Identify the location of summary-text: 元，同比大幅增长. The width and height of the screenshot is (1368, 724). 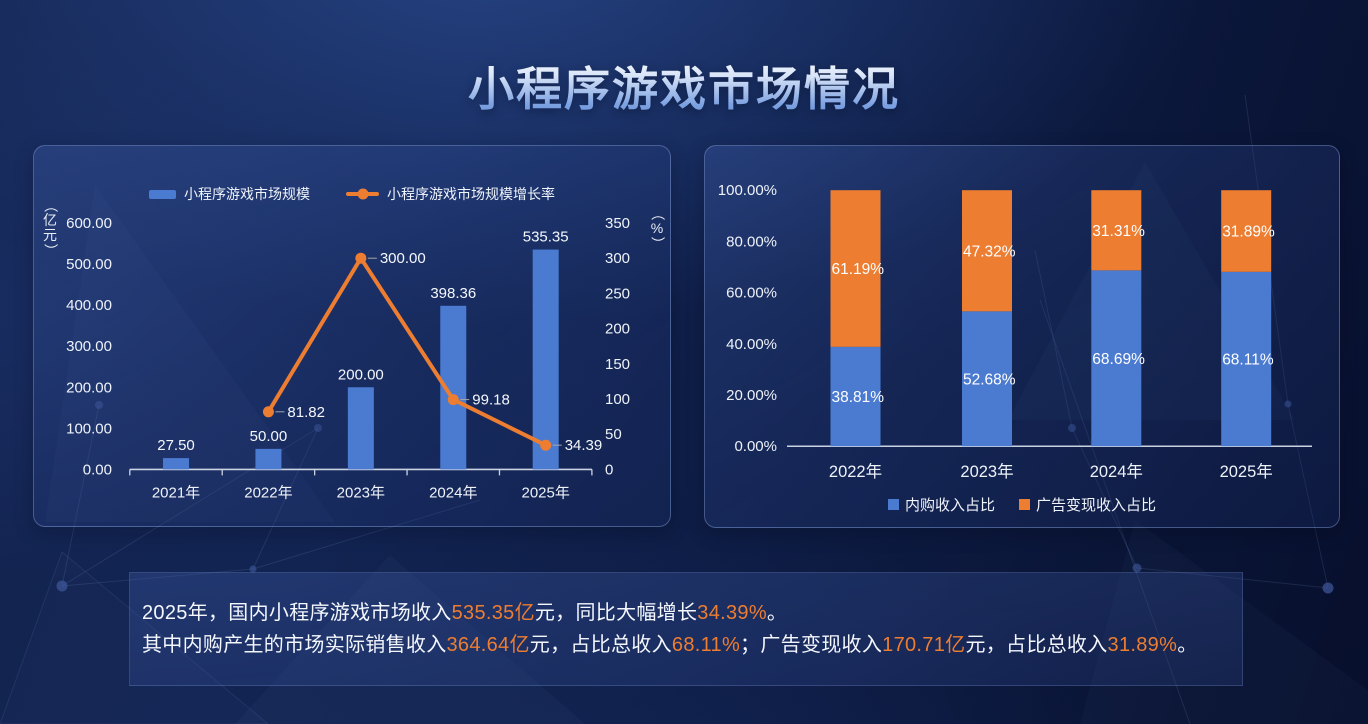
(616, 613).